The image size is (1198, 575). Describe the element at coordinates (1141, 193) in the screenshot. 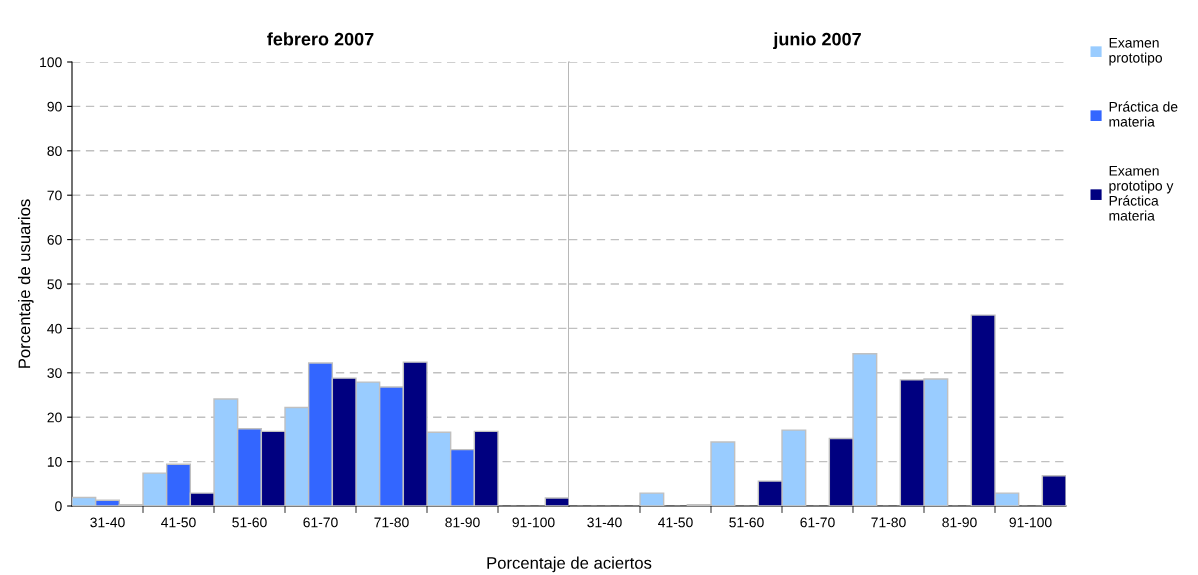

I see `legend-label: Examen prototipo y Práctica materia` at that location.